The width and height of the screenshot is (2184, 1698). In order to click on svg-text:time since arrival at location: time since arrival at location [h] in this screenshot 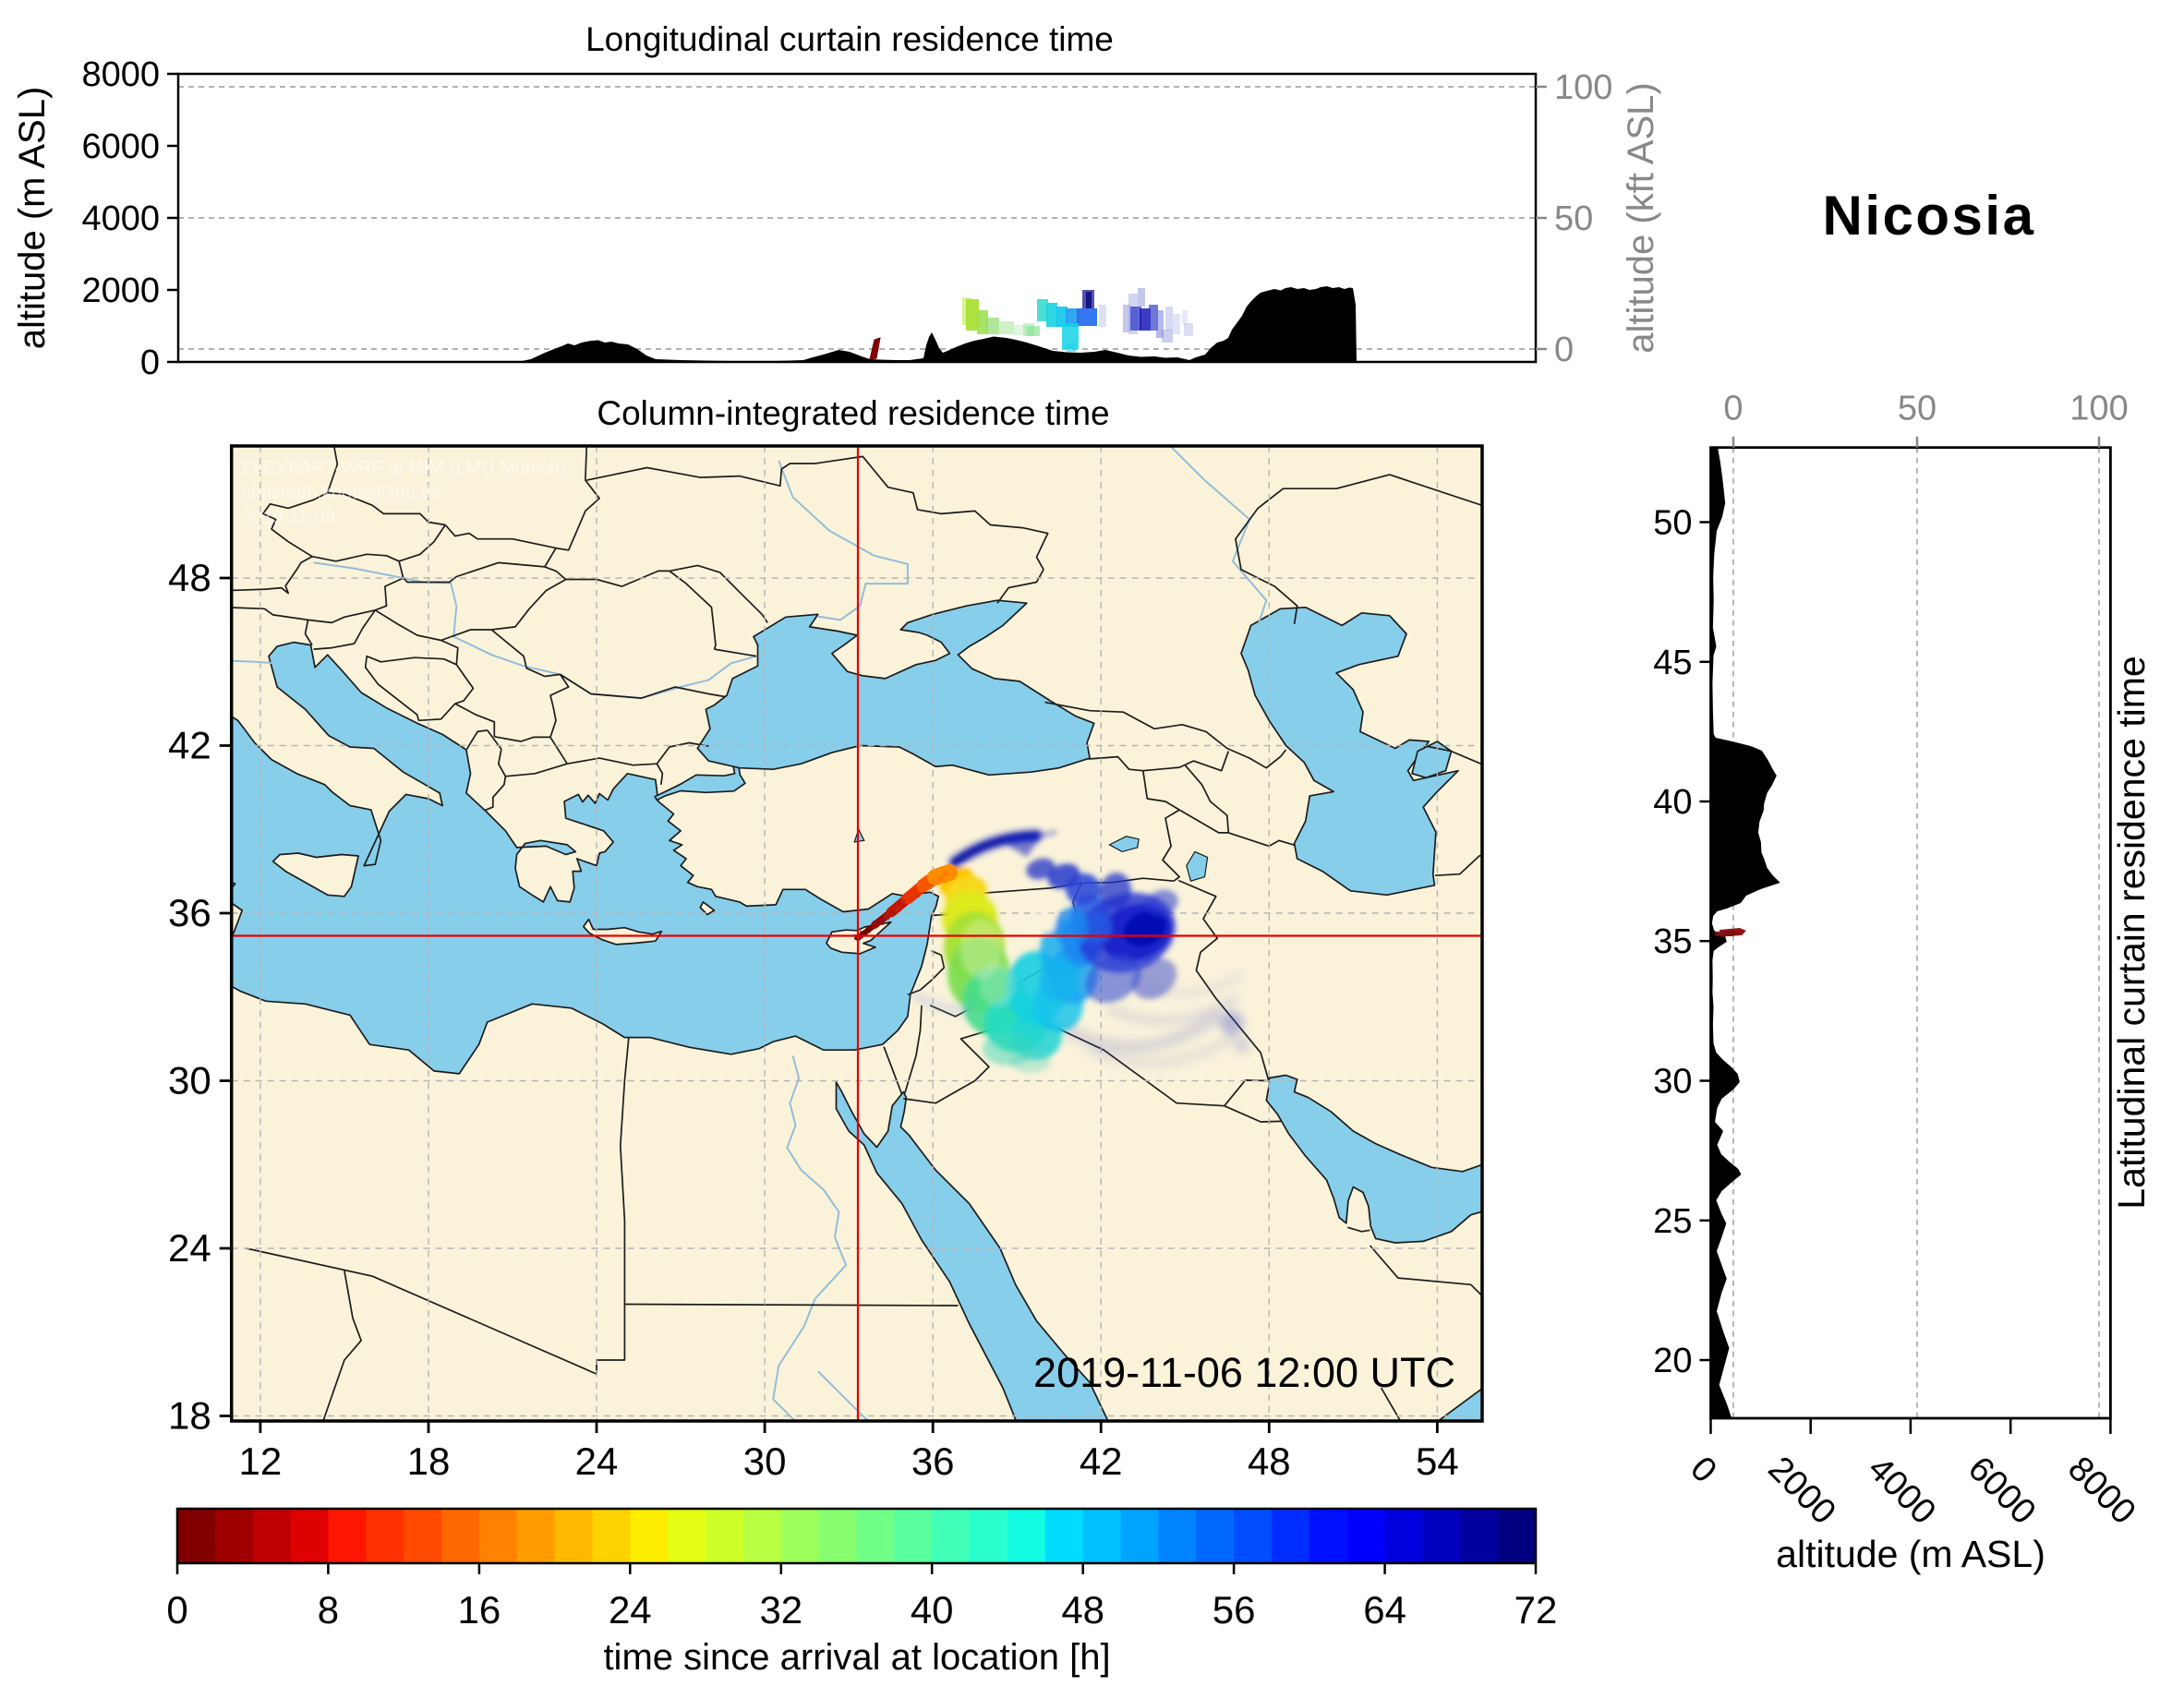, I will do `click(856, 1657)`.